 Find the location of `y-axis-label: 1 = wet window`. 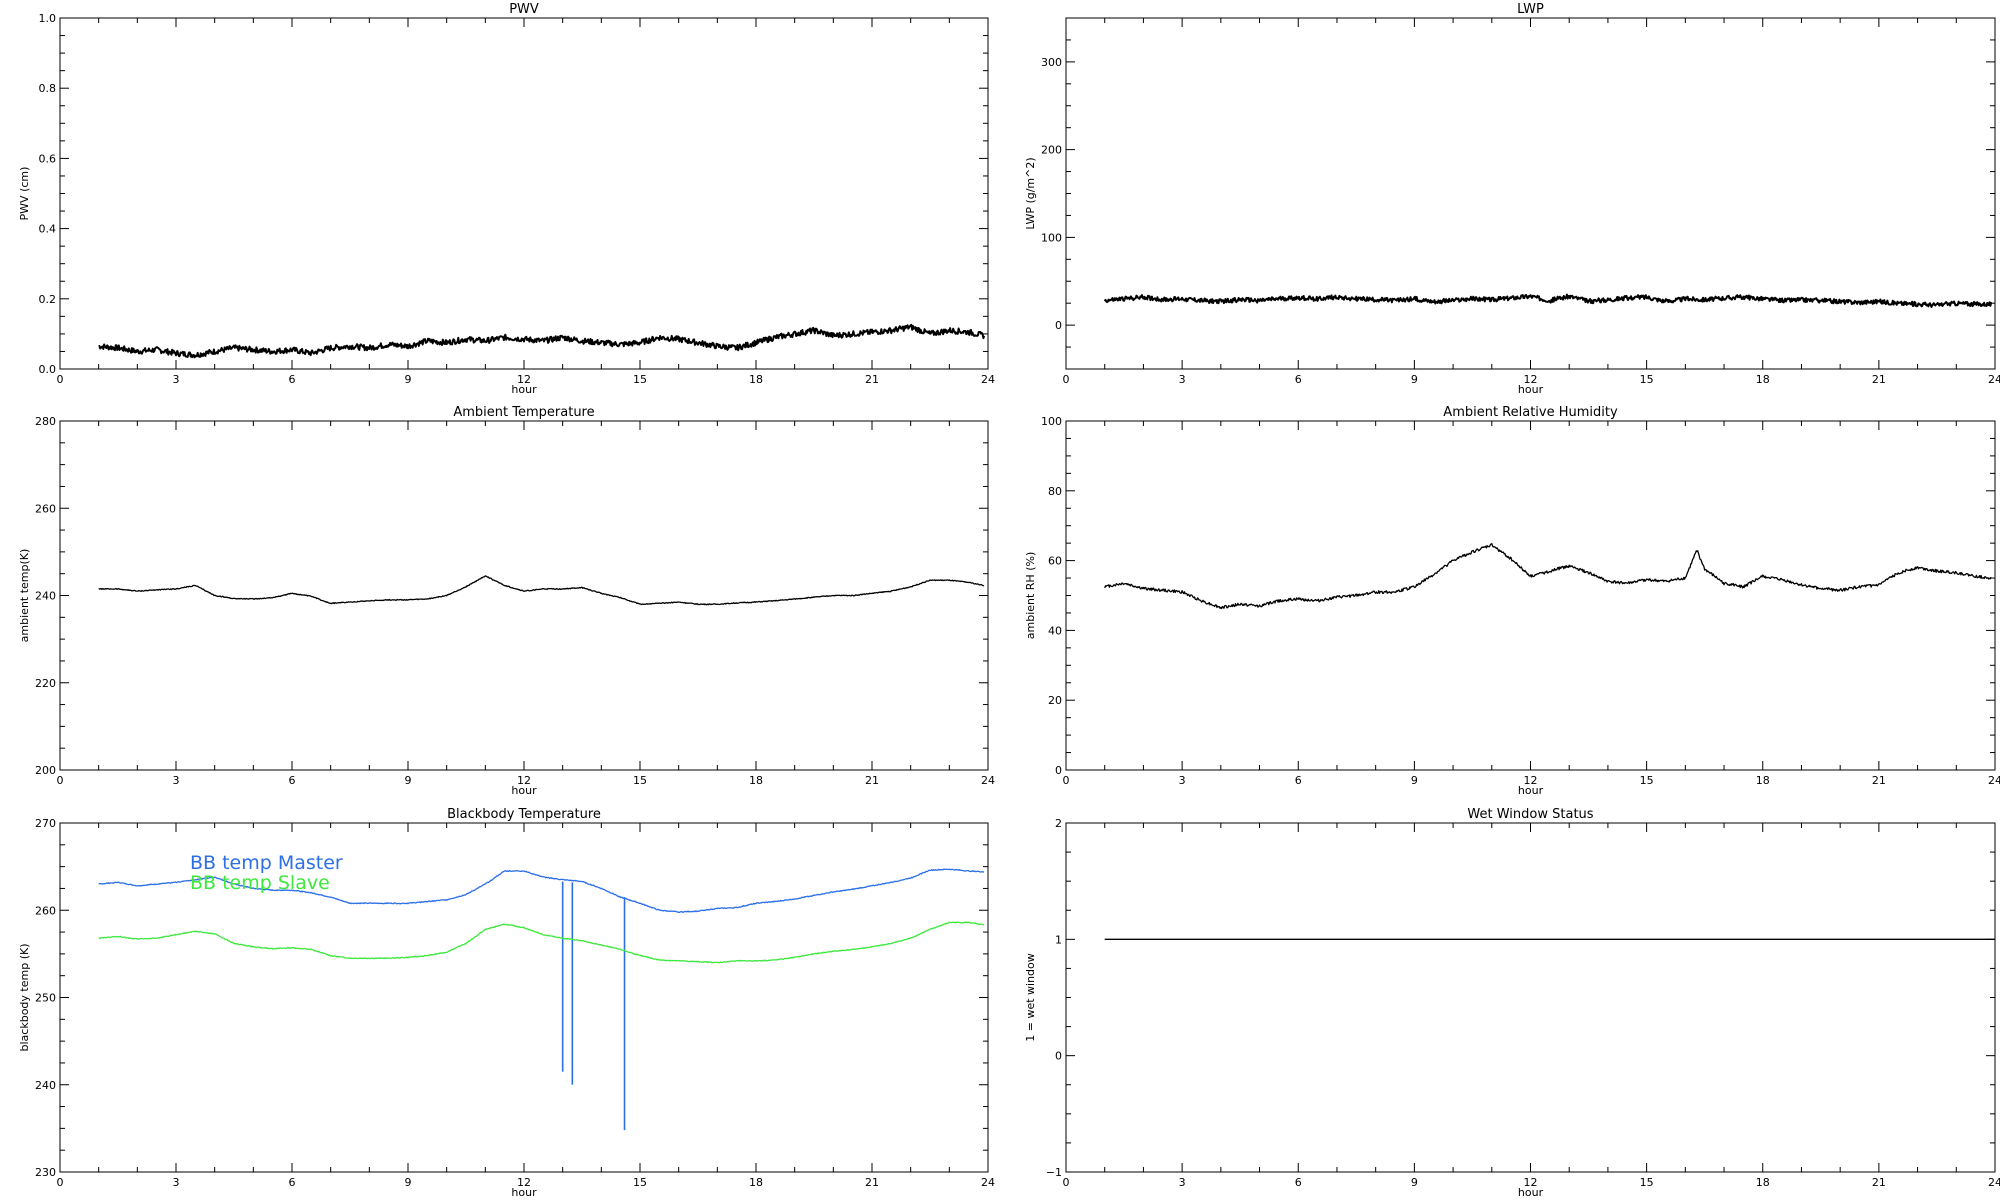

y-axis-label: 1 = wet window is located at coordinates (1030, 997).